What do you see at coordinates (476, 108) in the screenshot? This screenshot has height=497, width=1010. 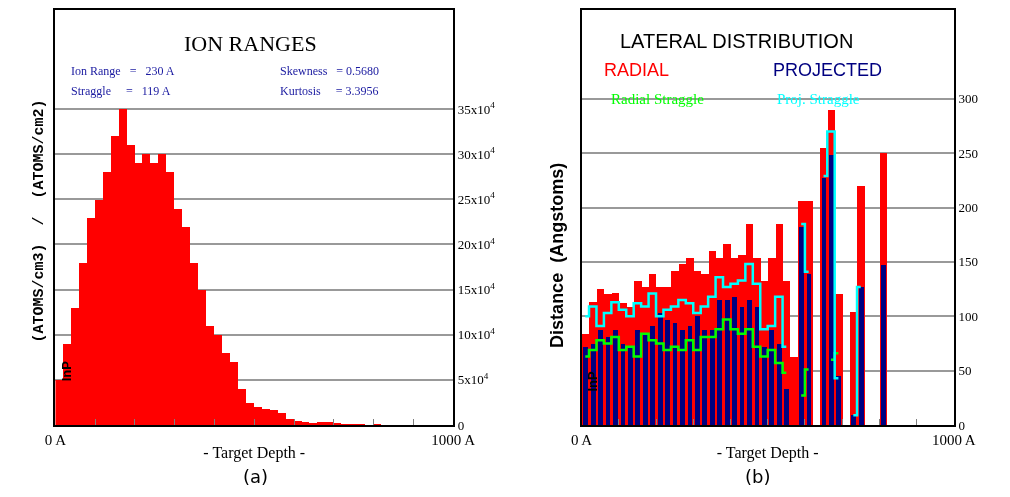 I see `y-tick-label: 35x10$^{4}$` at bounding box center [476, 108].